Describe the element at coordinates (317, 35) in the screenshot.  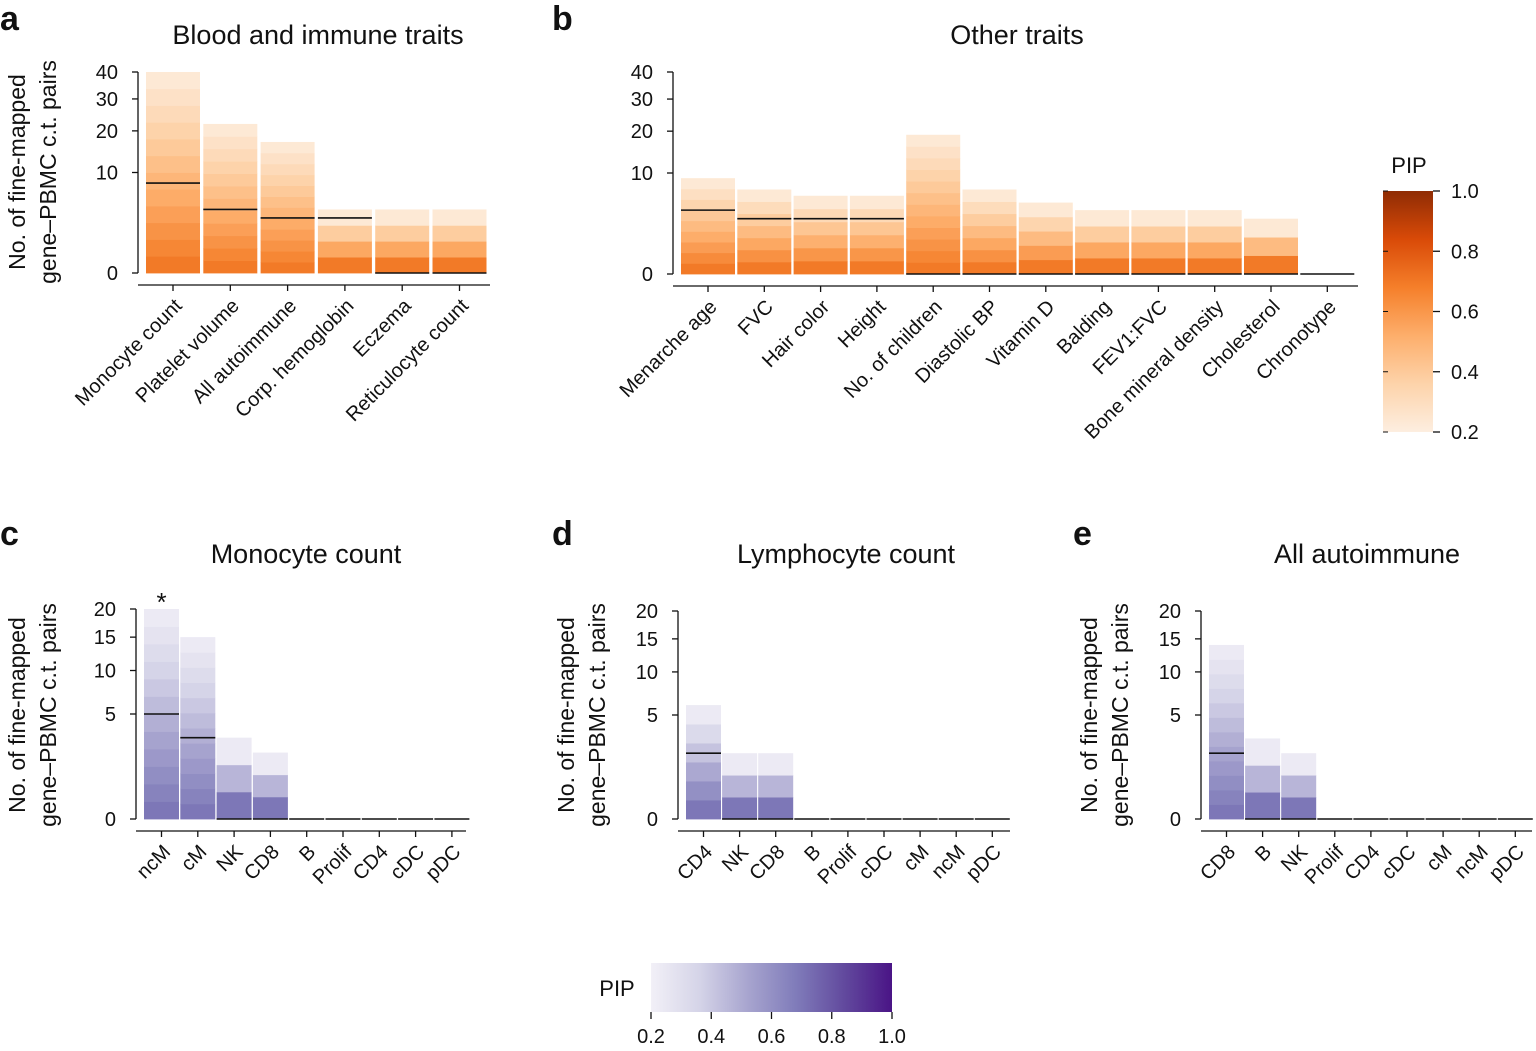
I see `chart-title-a: Blood and immune traits` at that location.